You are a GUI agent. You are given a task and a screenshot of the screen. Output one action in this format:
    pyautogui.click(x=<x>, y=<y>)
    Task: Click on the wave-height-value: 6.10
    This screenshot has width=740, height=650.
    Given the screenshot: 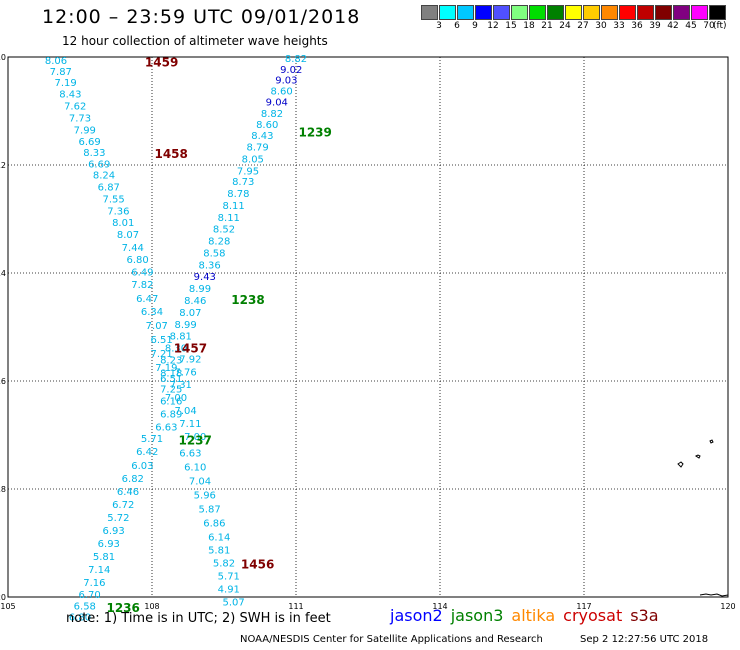 What is the action you would take?
    pyautogui.click(x=195, y=467)
    